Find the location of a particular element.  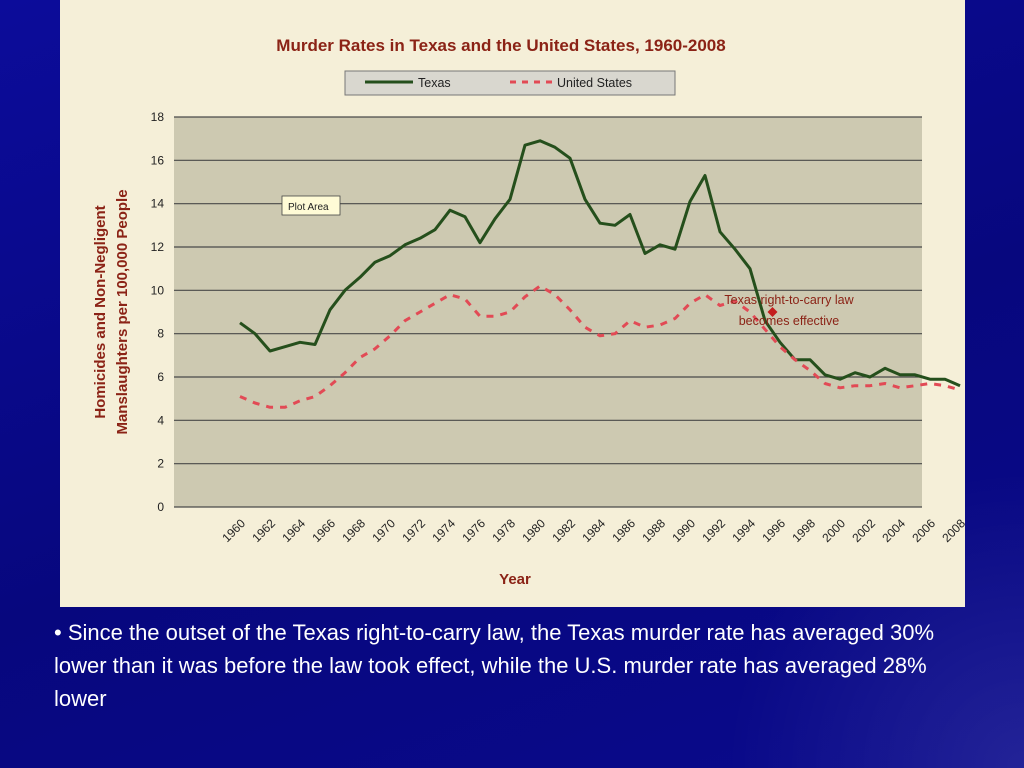

y-axis-title-line-1: Homicides and Non-Negligent is located at coordinates (100, 311).